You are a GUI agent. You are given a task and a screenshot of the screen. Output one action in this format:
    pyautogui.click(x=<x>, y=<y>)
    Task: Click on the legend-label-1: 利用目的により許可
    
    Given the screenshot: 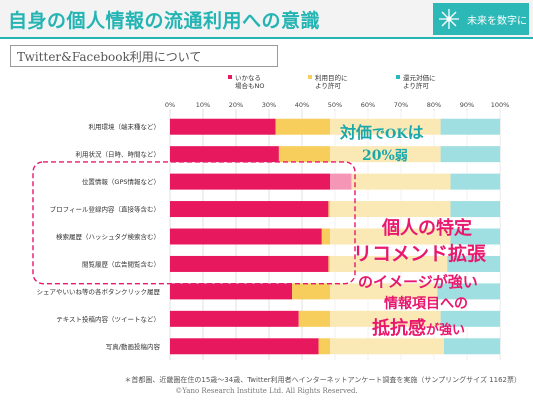 What is the action you would take?
    pyautogui.click(x=331, y=81)
    